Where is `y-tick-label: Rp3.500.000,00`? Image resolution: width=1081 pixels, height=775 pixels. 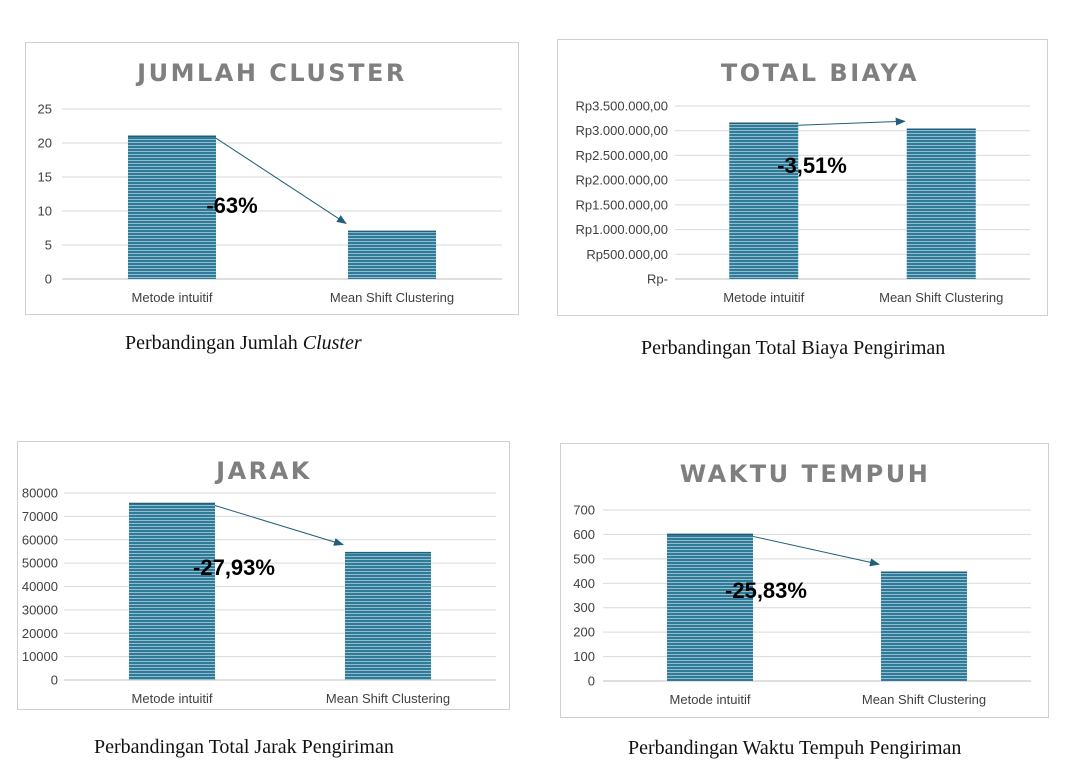
y-tick-label: Rp3.500.000,00 is located at coordinates (621, 106).